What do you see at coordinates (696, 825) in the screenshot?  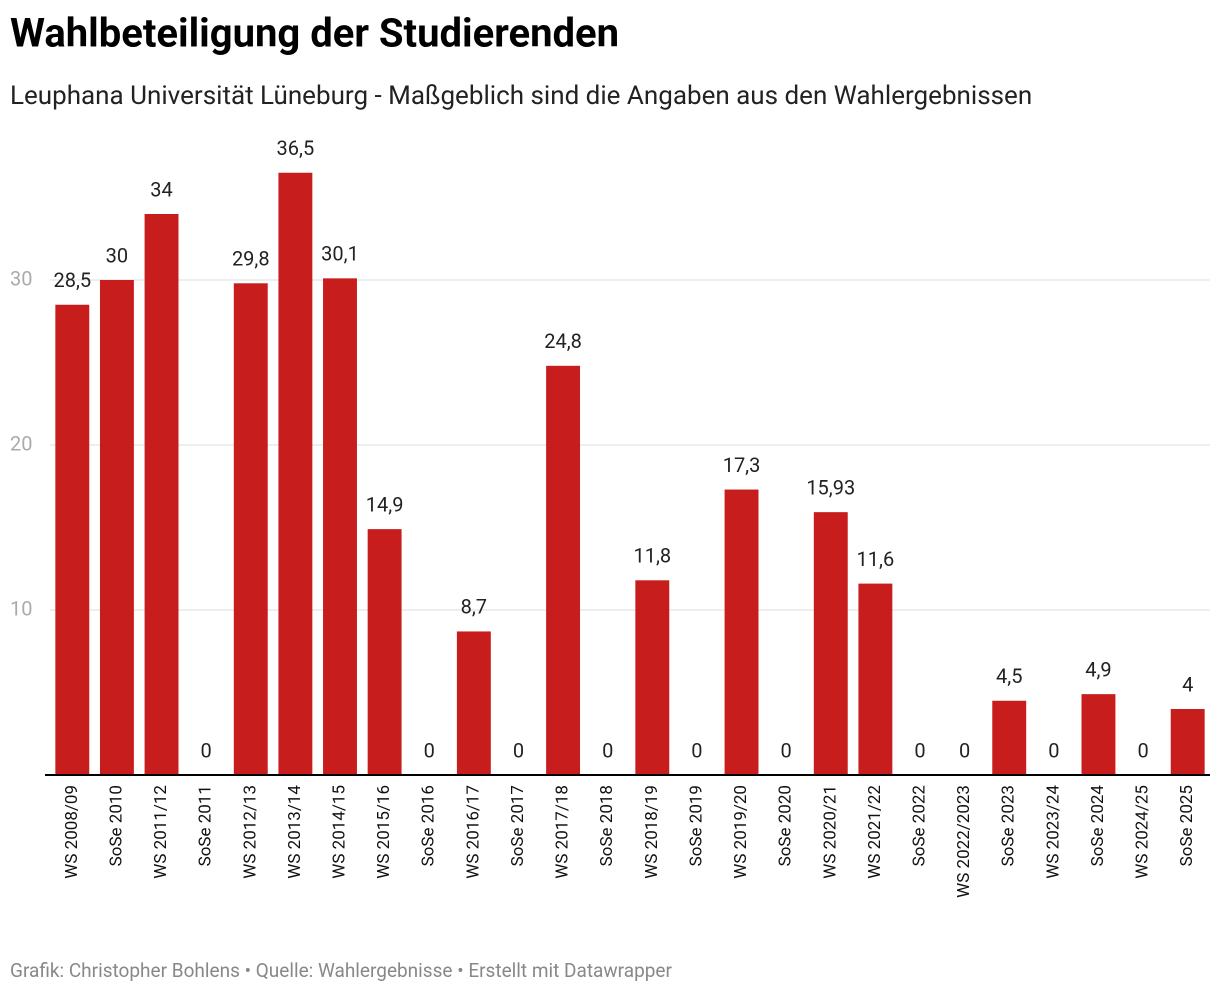 I see `x-tick-label: SoSe 2019` at bounding box center [696, 825].